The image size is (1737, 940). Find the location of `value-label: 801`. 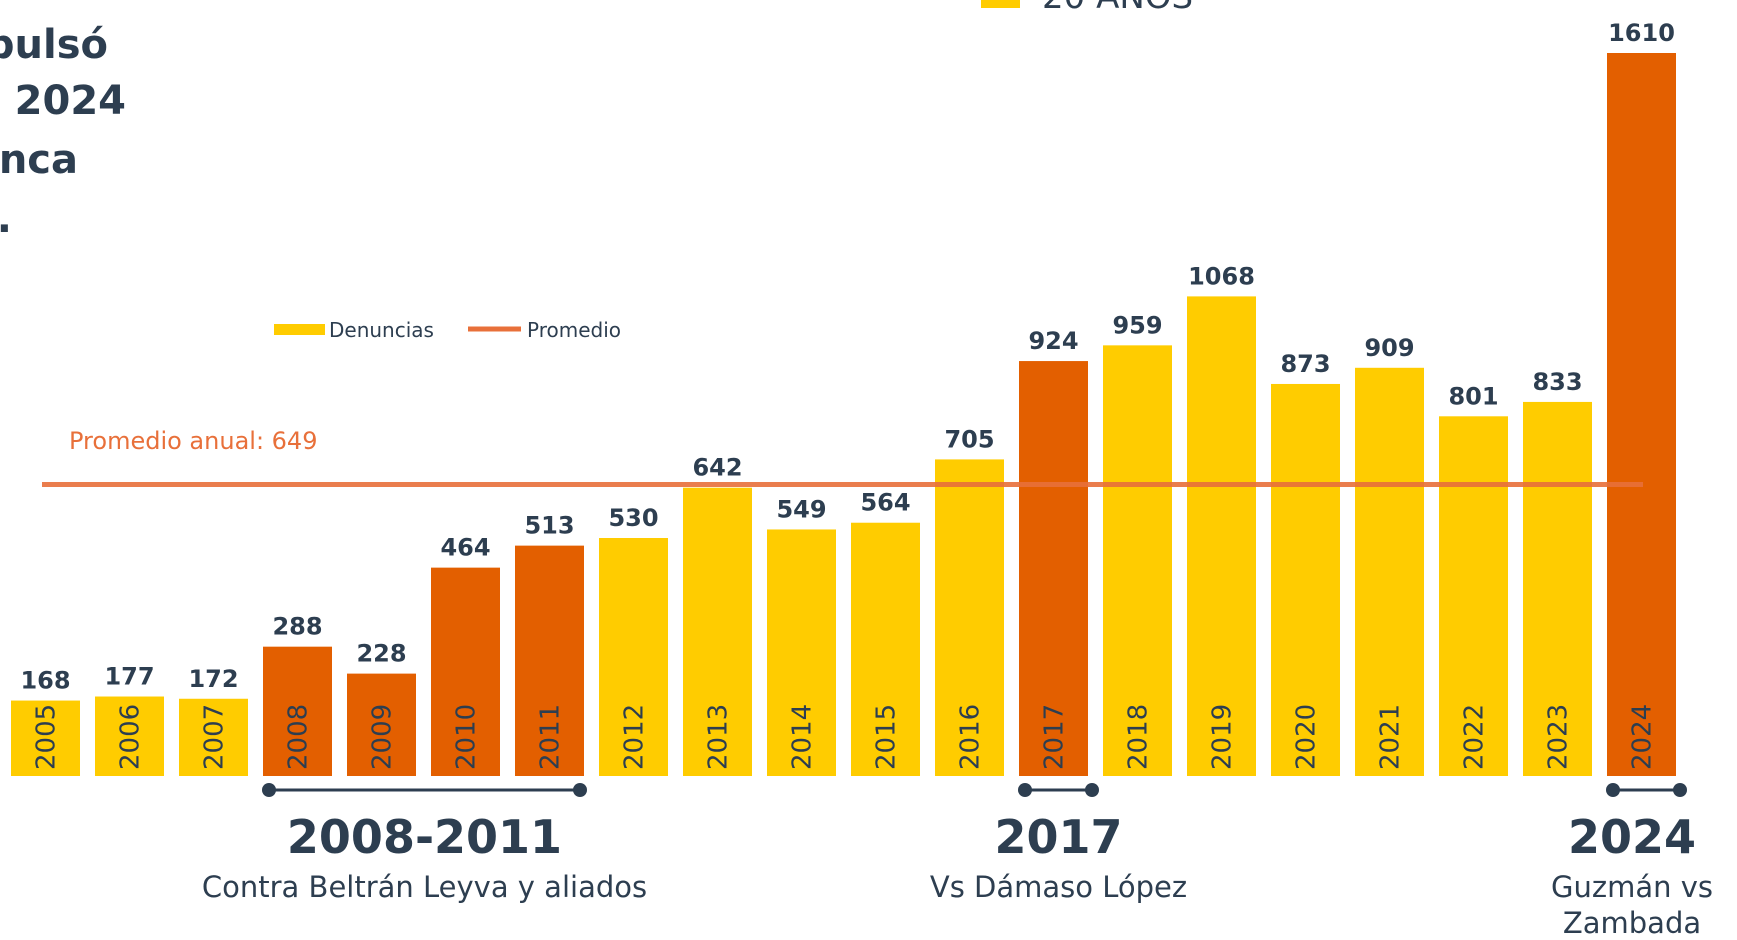

value-label: 801 is located at coordinates (1473, 396).